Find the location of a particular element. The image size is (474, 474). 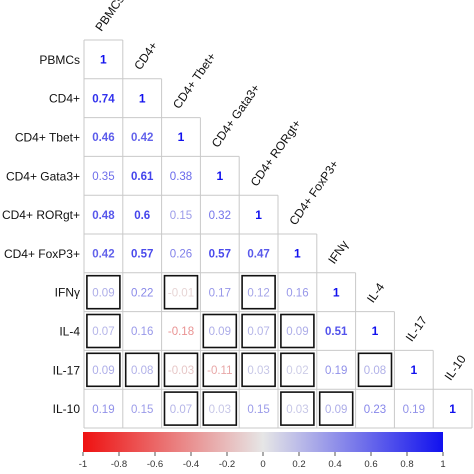

row-label: CD4+ FoxP3+ is located at coordinates (42, 254).